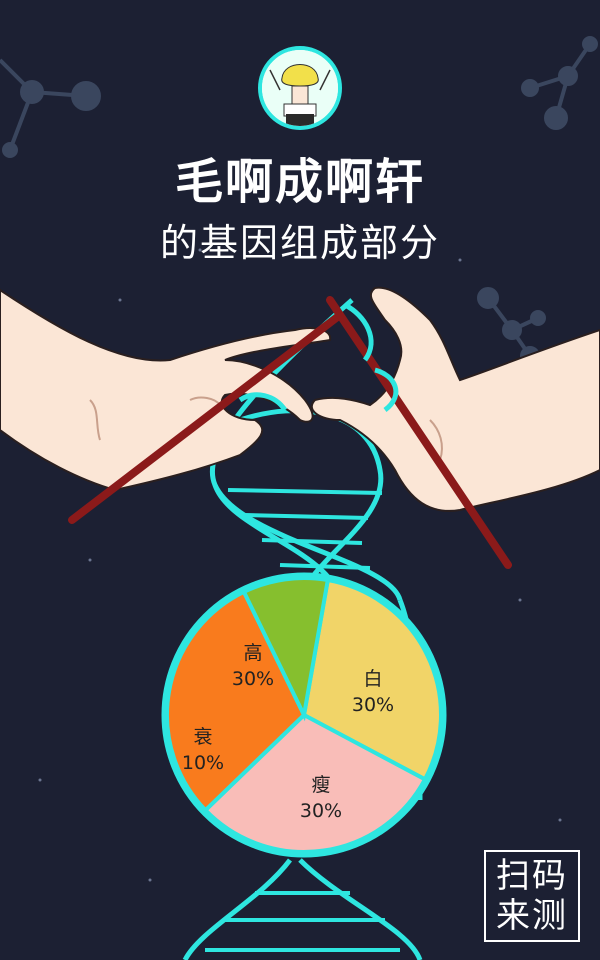  What do you see at coordinates (532, 916) in the screenshot?
I see `scan-button-line2: 来测` at bounding box center [532, 916].